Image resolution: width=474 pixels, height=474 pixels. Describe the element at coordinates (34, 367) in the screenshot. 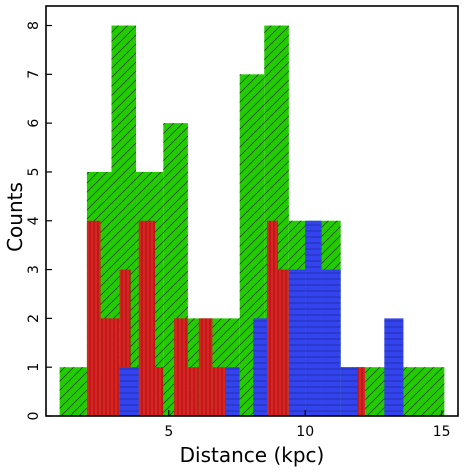

I see `y-tick-label-1: 1` at that location.